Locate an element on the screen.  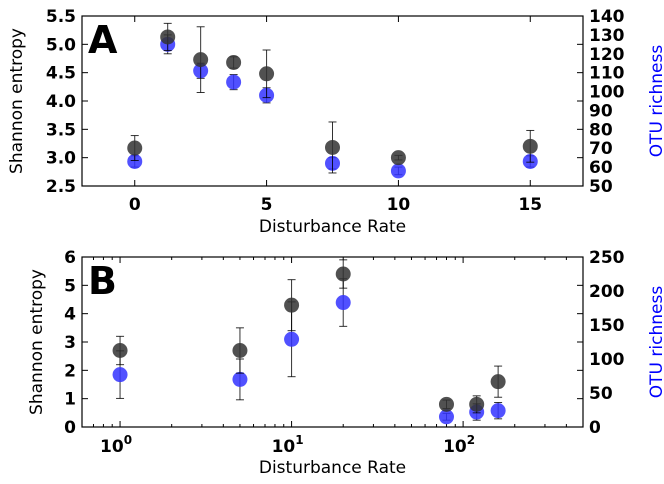
y-tick-label: 4 is located at coordinates (70, 315).